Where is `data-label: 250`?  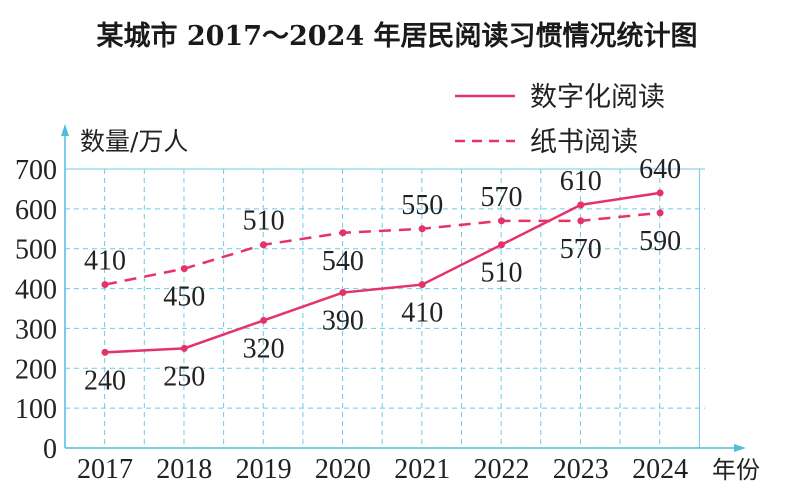 data-label: 250 is located at coordinates (184, 376).